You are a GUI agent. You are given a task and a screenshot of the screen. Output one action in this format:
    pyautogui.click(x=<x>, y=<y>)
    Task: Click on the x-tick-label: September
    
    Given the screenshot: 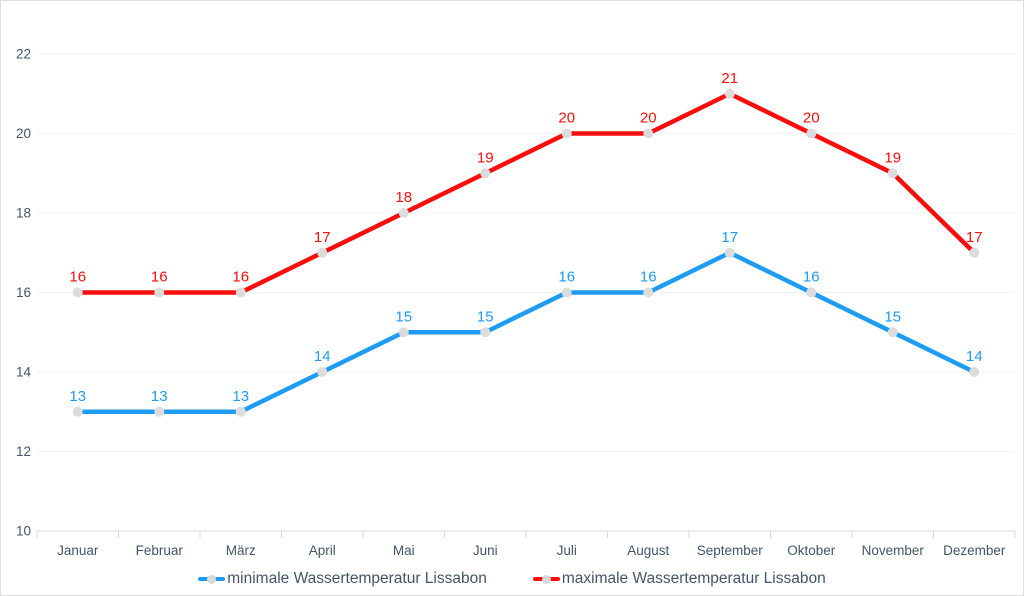 What is the action you would take?
    pyautogui.click(x=730, y=550)
    